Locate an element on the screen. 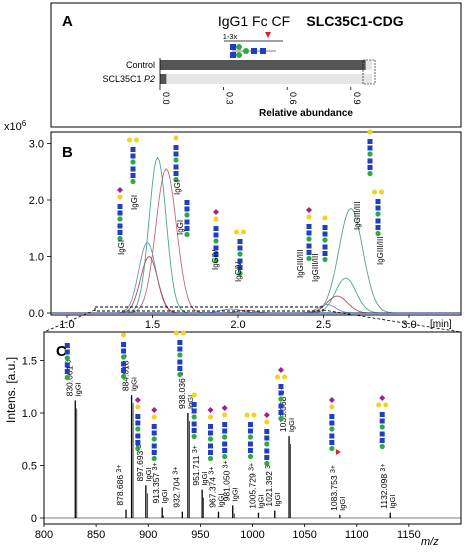 The height and width of the screenshot is (555, 466). x-tick-label: 850 is located at coordinates (96, 535).